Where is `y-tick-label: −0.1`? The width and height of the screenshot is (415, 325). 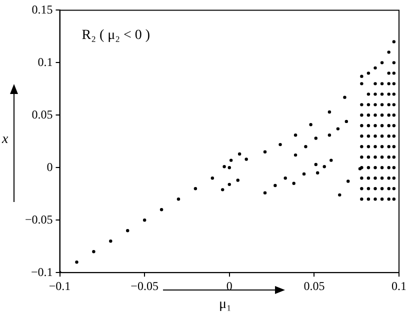
y-tick-label: −0.1 is located at coordinates (41, 271).